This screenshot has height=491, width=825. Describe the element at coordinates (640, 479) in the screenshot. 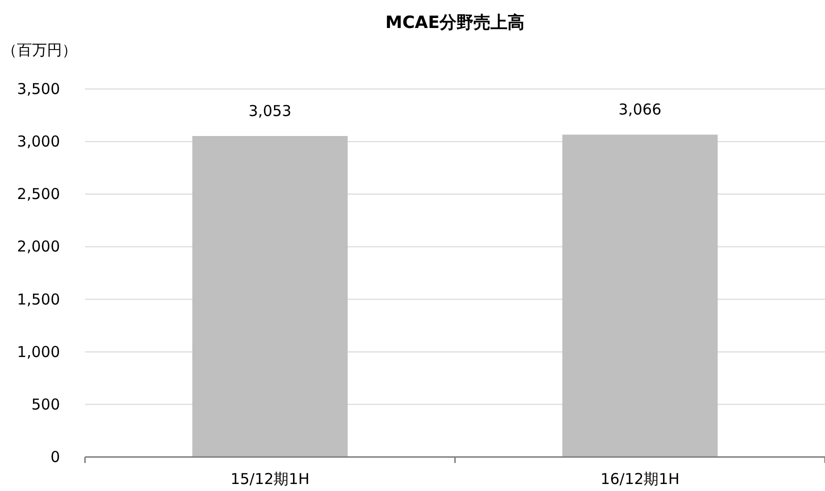

I see `x-tick-label: 16/12期1H` at that location.